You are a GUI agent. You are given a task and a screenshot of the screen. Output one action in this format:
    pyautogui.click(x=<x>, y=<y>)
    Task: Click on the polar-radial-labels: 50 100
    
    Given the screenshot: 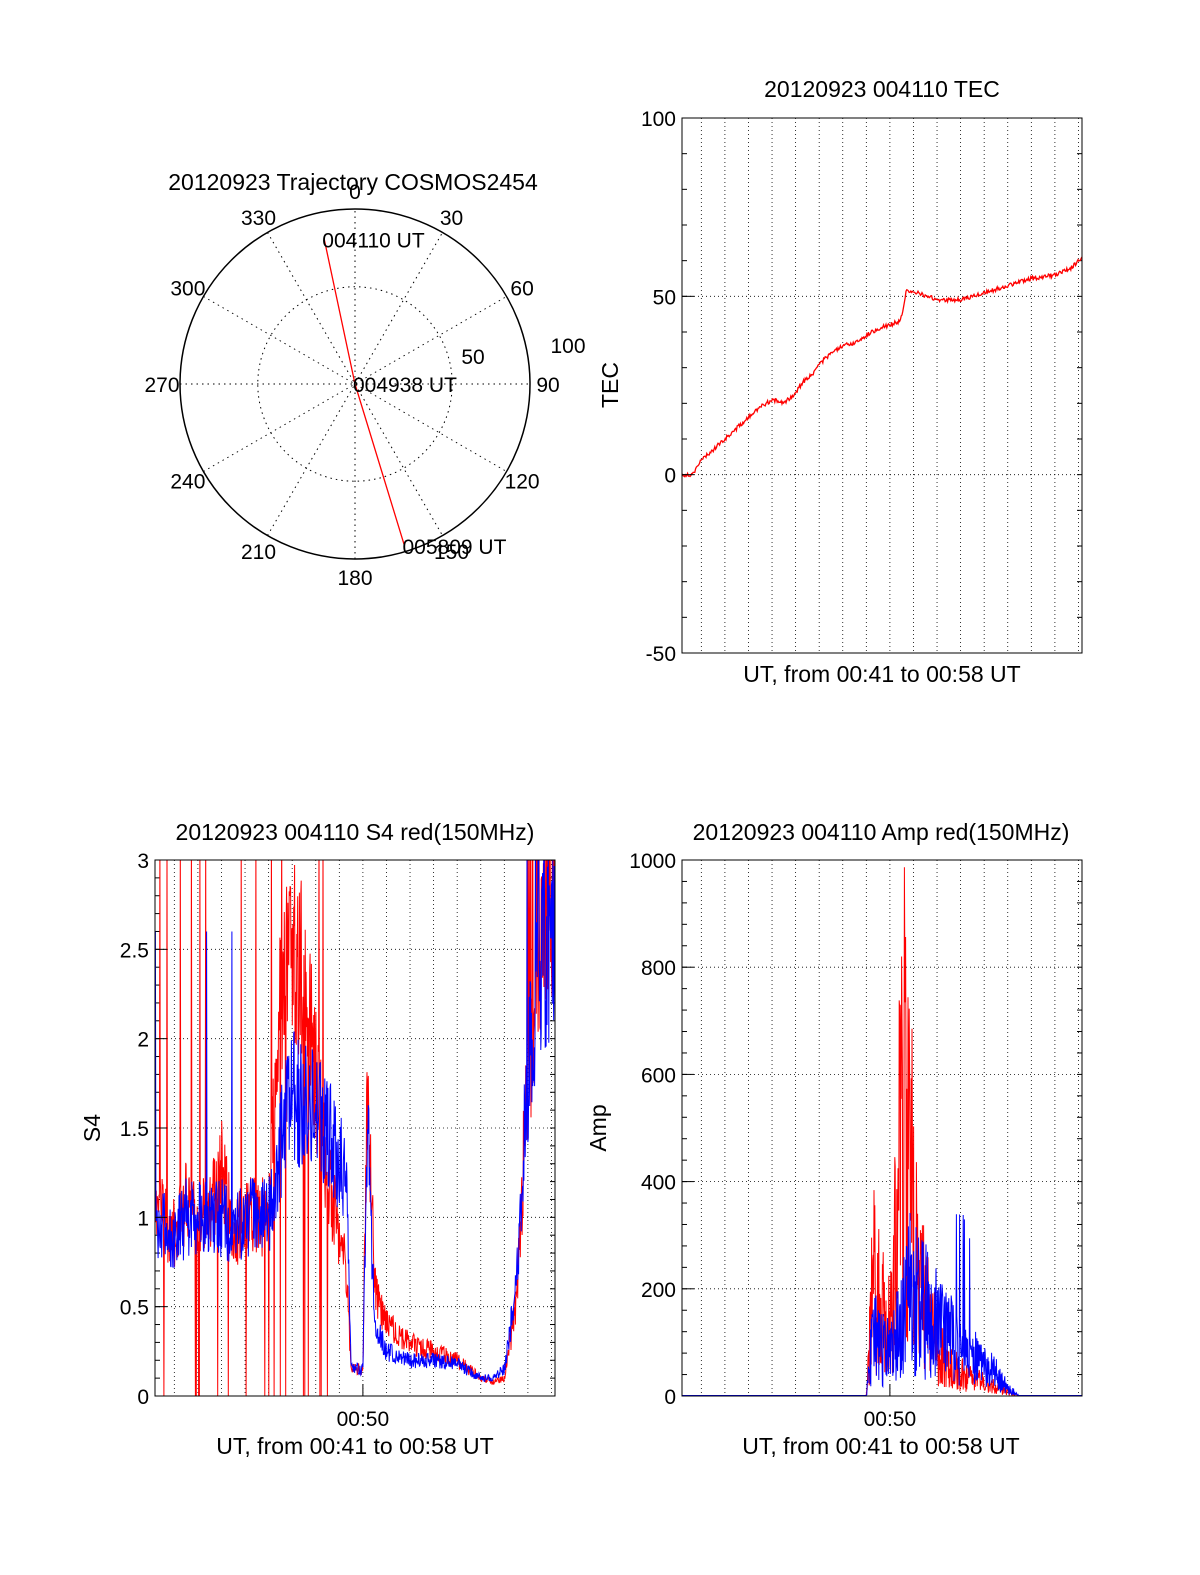 What is the action you would take?
    pyautogui.click(x=523, y=352)
    